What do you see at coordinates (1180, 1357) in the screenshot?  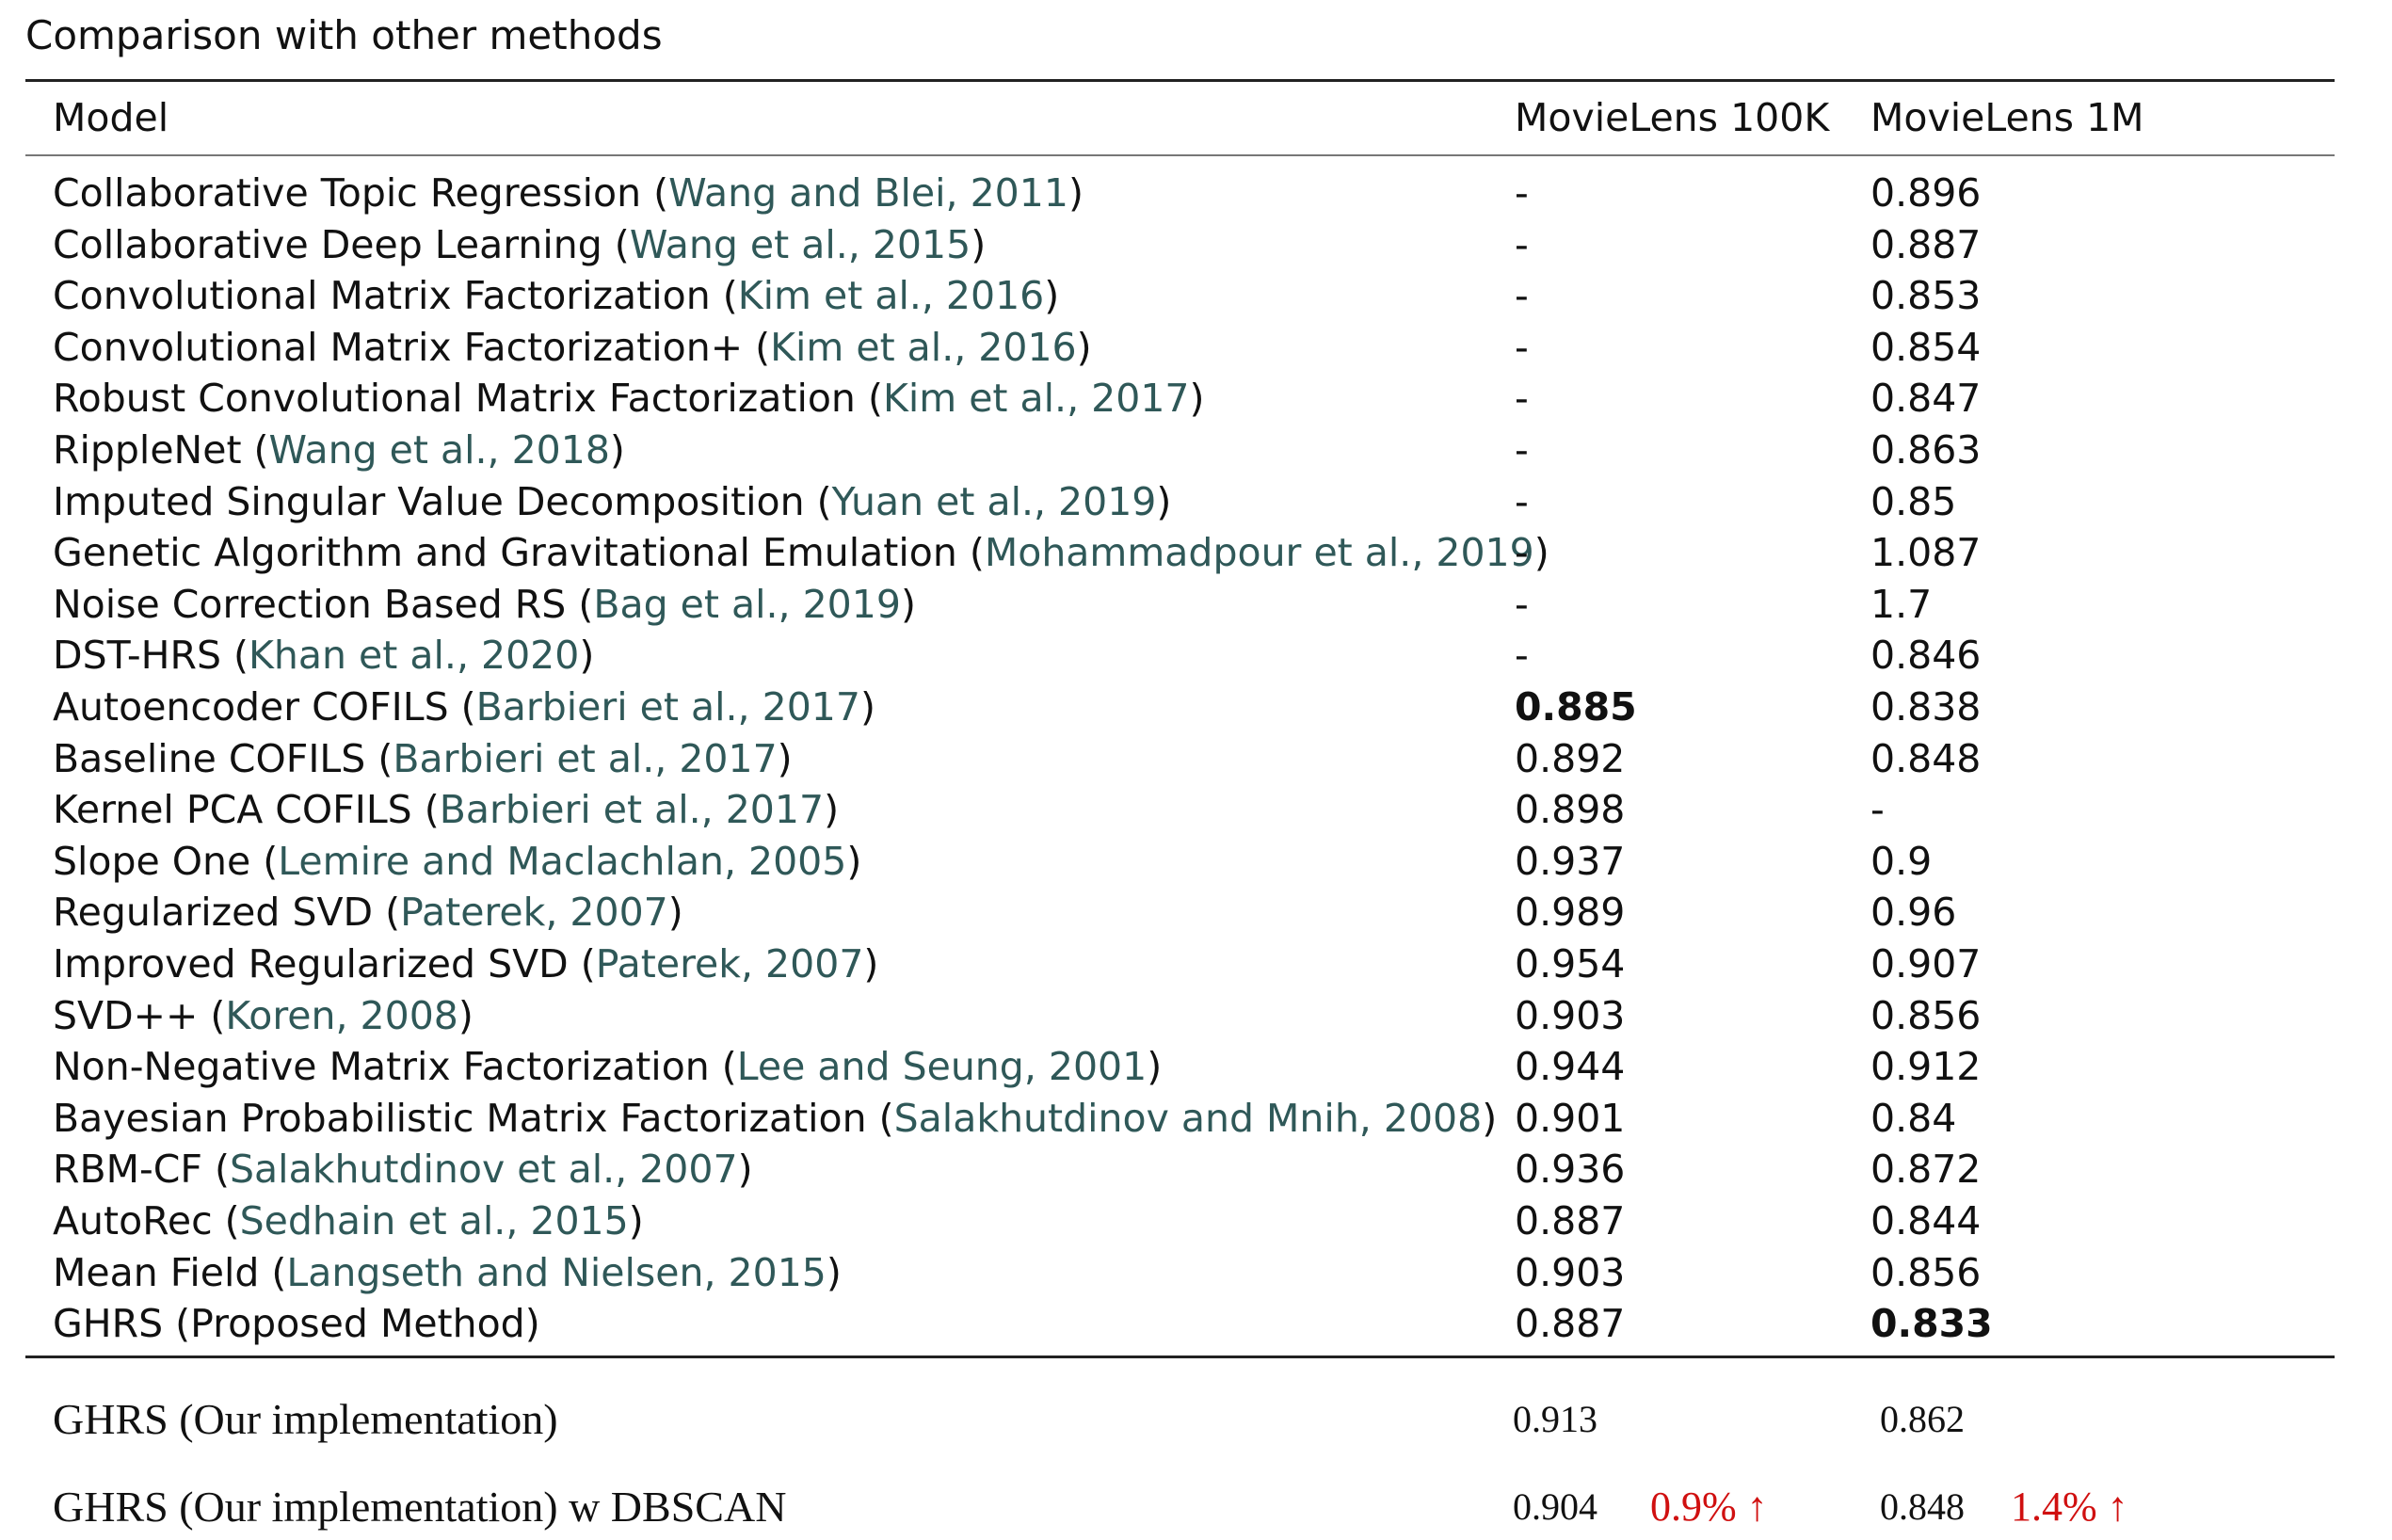 I see `table-bottom-rule` at bounding box center [1180, 1357].